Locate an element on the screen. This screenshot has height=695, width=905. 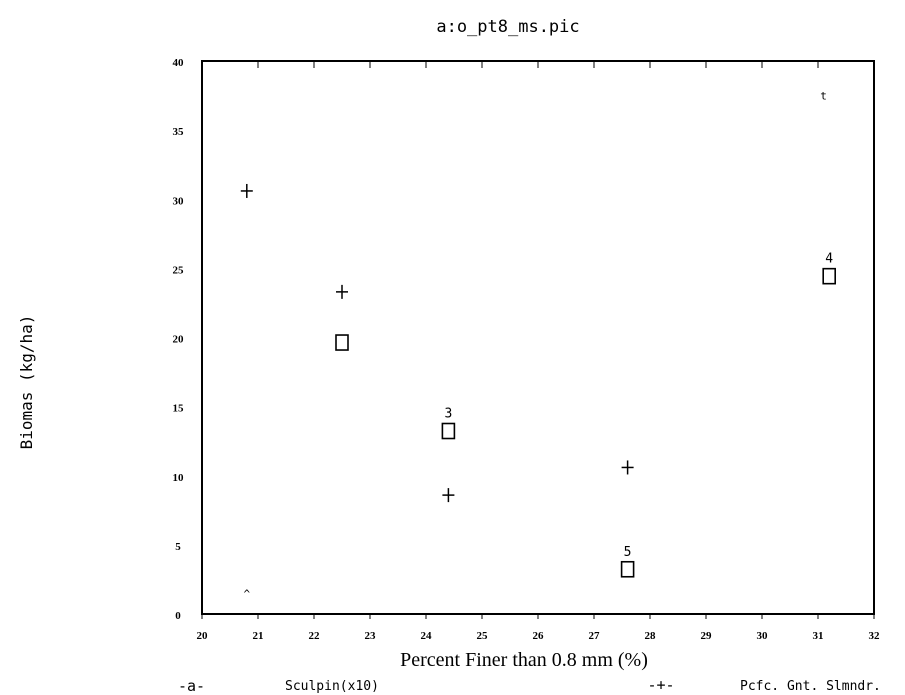
x-tick-label: 25 is located at coordinates (483, 636).